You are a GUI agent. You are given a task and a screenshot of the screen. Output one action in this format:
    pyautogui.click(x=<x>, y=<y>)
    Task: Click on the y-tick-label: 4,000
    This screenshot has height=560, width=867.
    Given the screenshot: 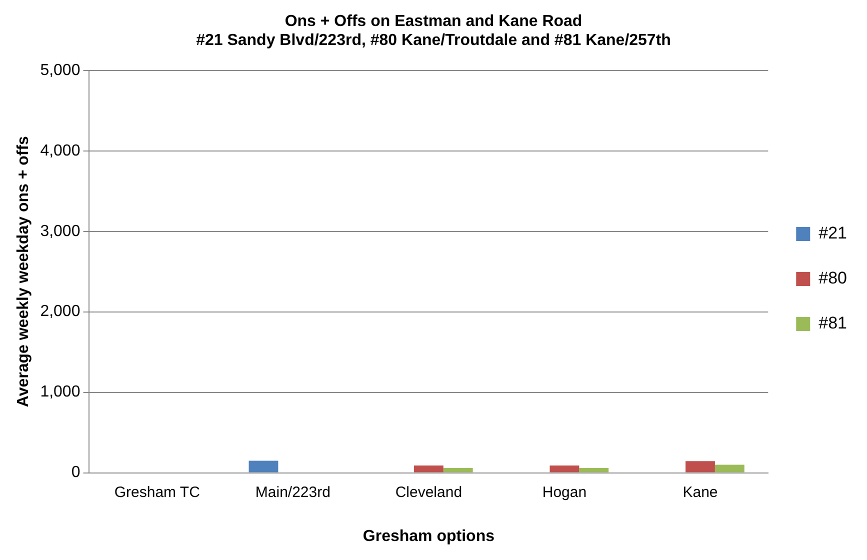 What is the action you would take?
    pyautogui.click(x=60, y=151)
    